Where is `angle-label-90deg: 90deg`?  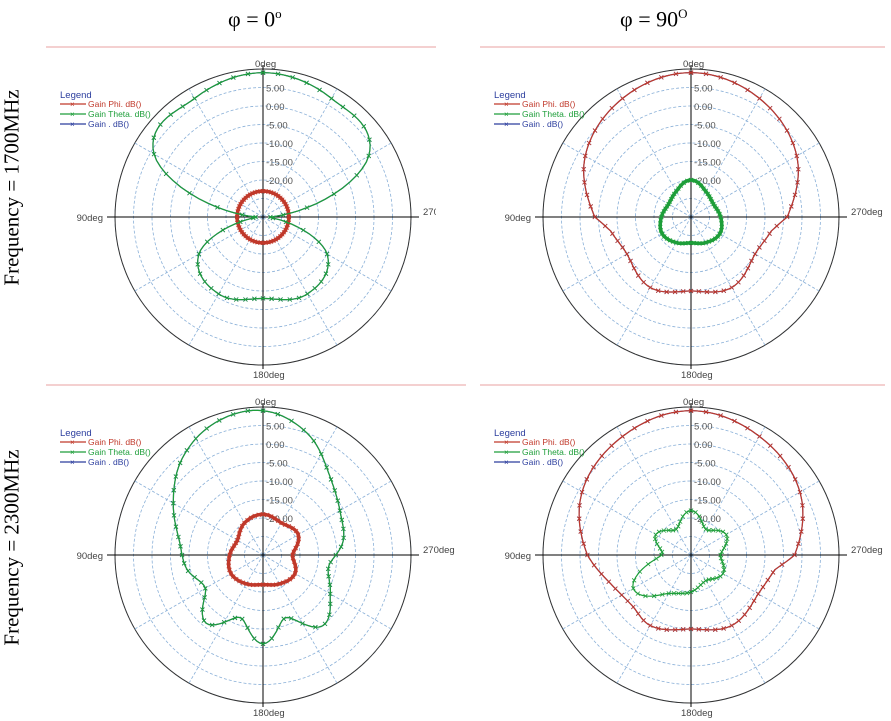 angle-label-90deg: 90deg is located at coordinates (90, 556).